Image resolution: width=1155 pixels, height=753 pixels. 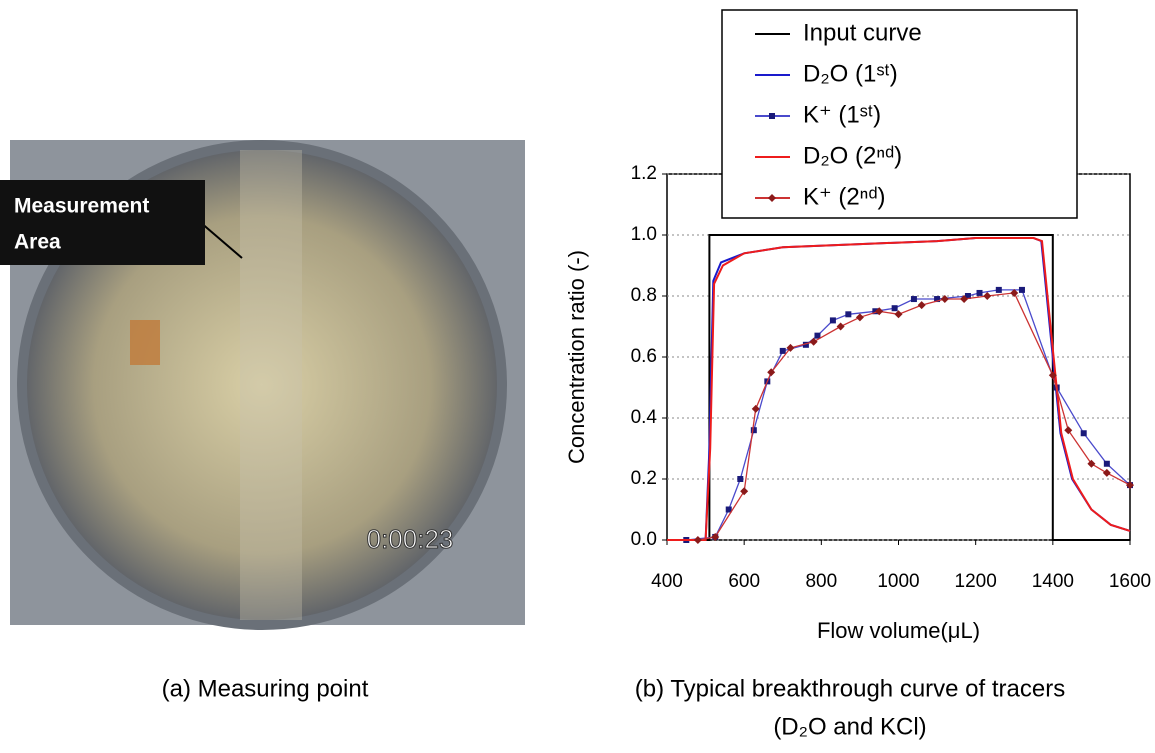 What do you see at coordinates (744, 581) in the screenshot?
I see `x-tick-label: 600` at bounding box center [744, 581].